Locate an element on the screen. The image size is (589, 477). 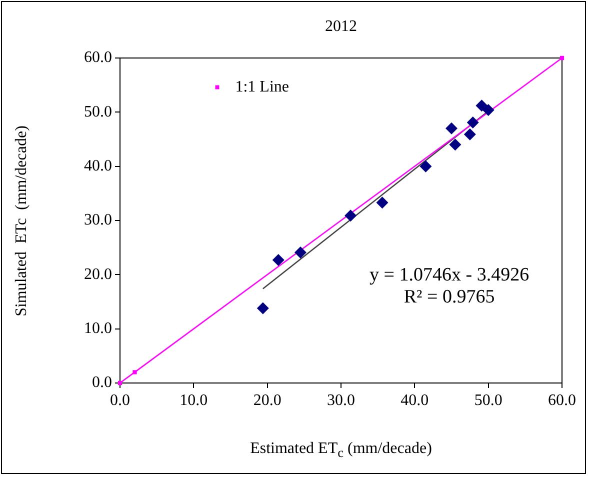
x-tick-label: 0.0 is located at coordinates (120, 400).